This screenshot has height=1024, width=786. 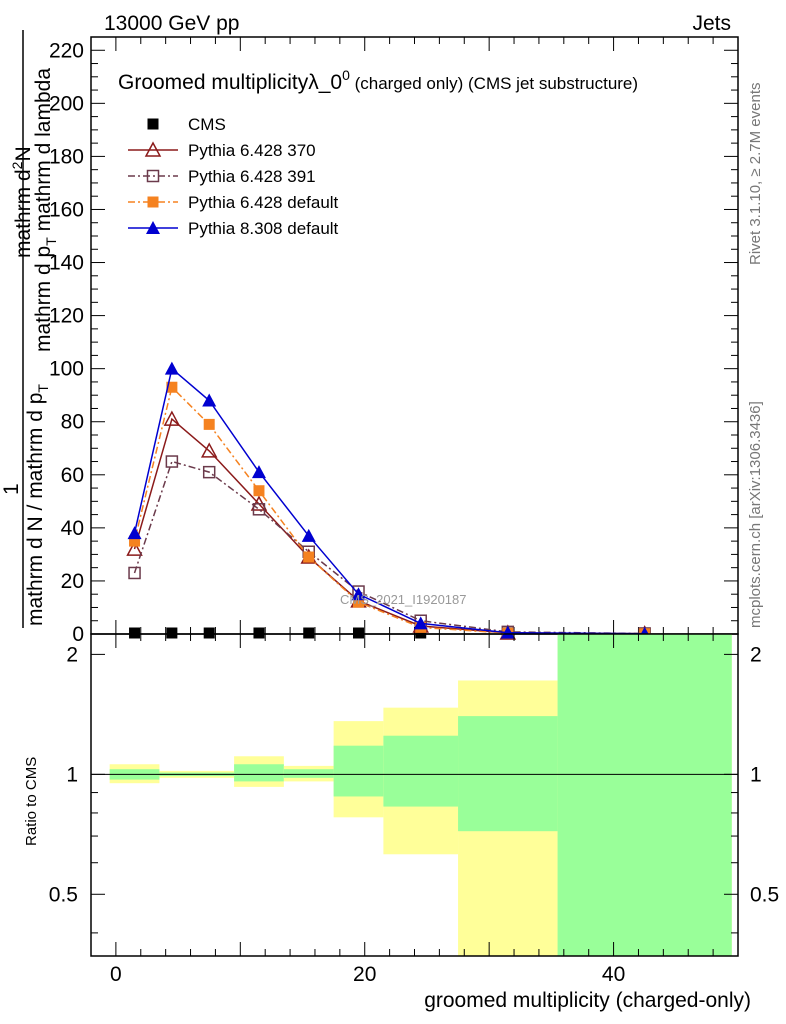 What do you see at coordinates (66, 209) in the screenshot?
I see `y-tick-label: 160` at bounding box center [66, 209].